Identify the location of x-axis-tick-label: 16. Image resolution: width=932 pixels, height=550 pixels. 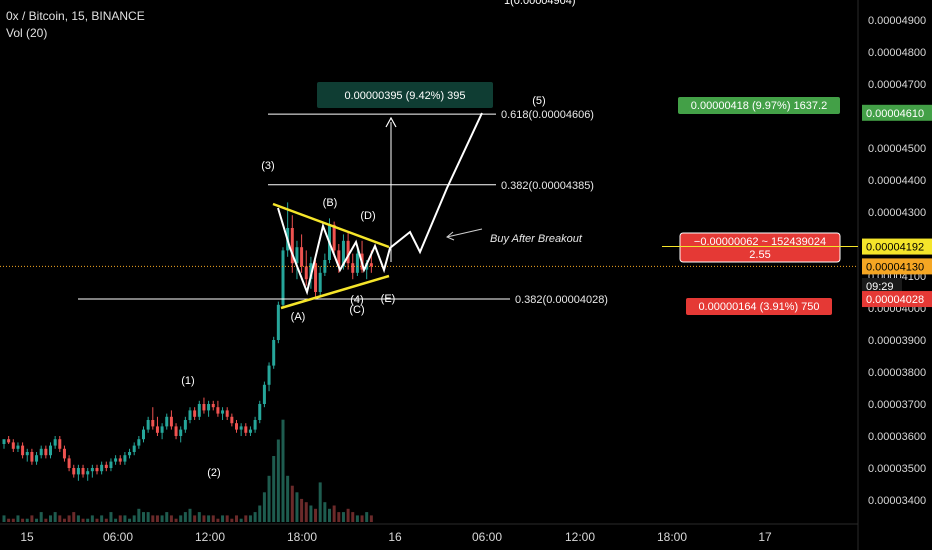
(395, 537).